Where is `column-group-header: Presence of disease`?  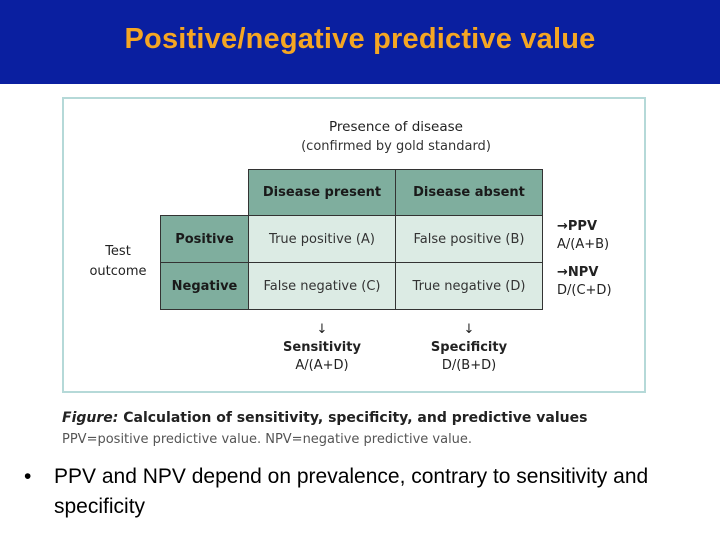 column-group-header: Presence of disease is located at coordinates (396, 127).